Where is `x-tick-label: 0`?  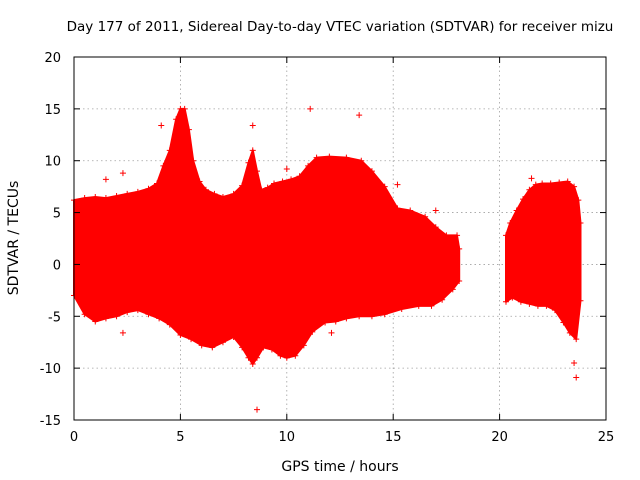
x-tick-label: 0 is located at coordinates (74, 437).